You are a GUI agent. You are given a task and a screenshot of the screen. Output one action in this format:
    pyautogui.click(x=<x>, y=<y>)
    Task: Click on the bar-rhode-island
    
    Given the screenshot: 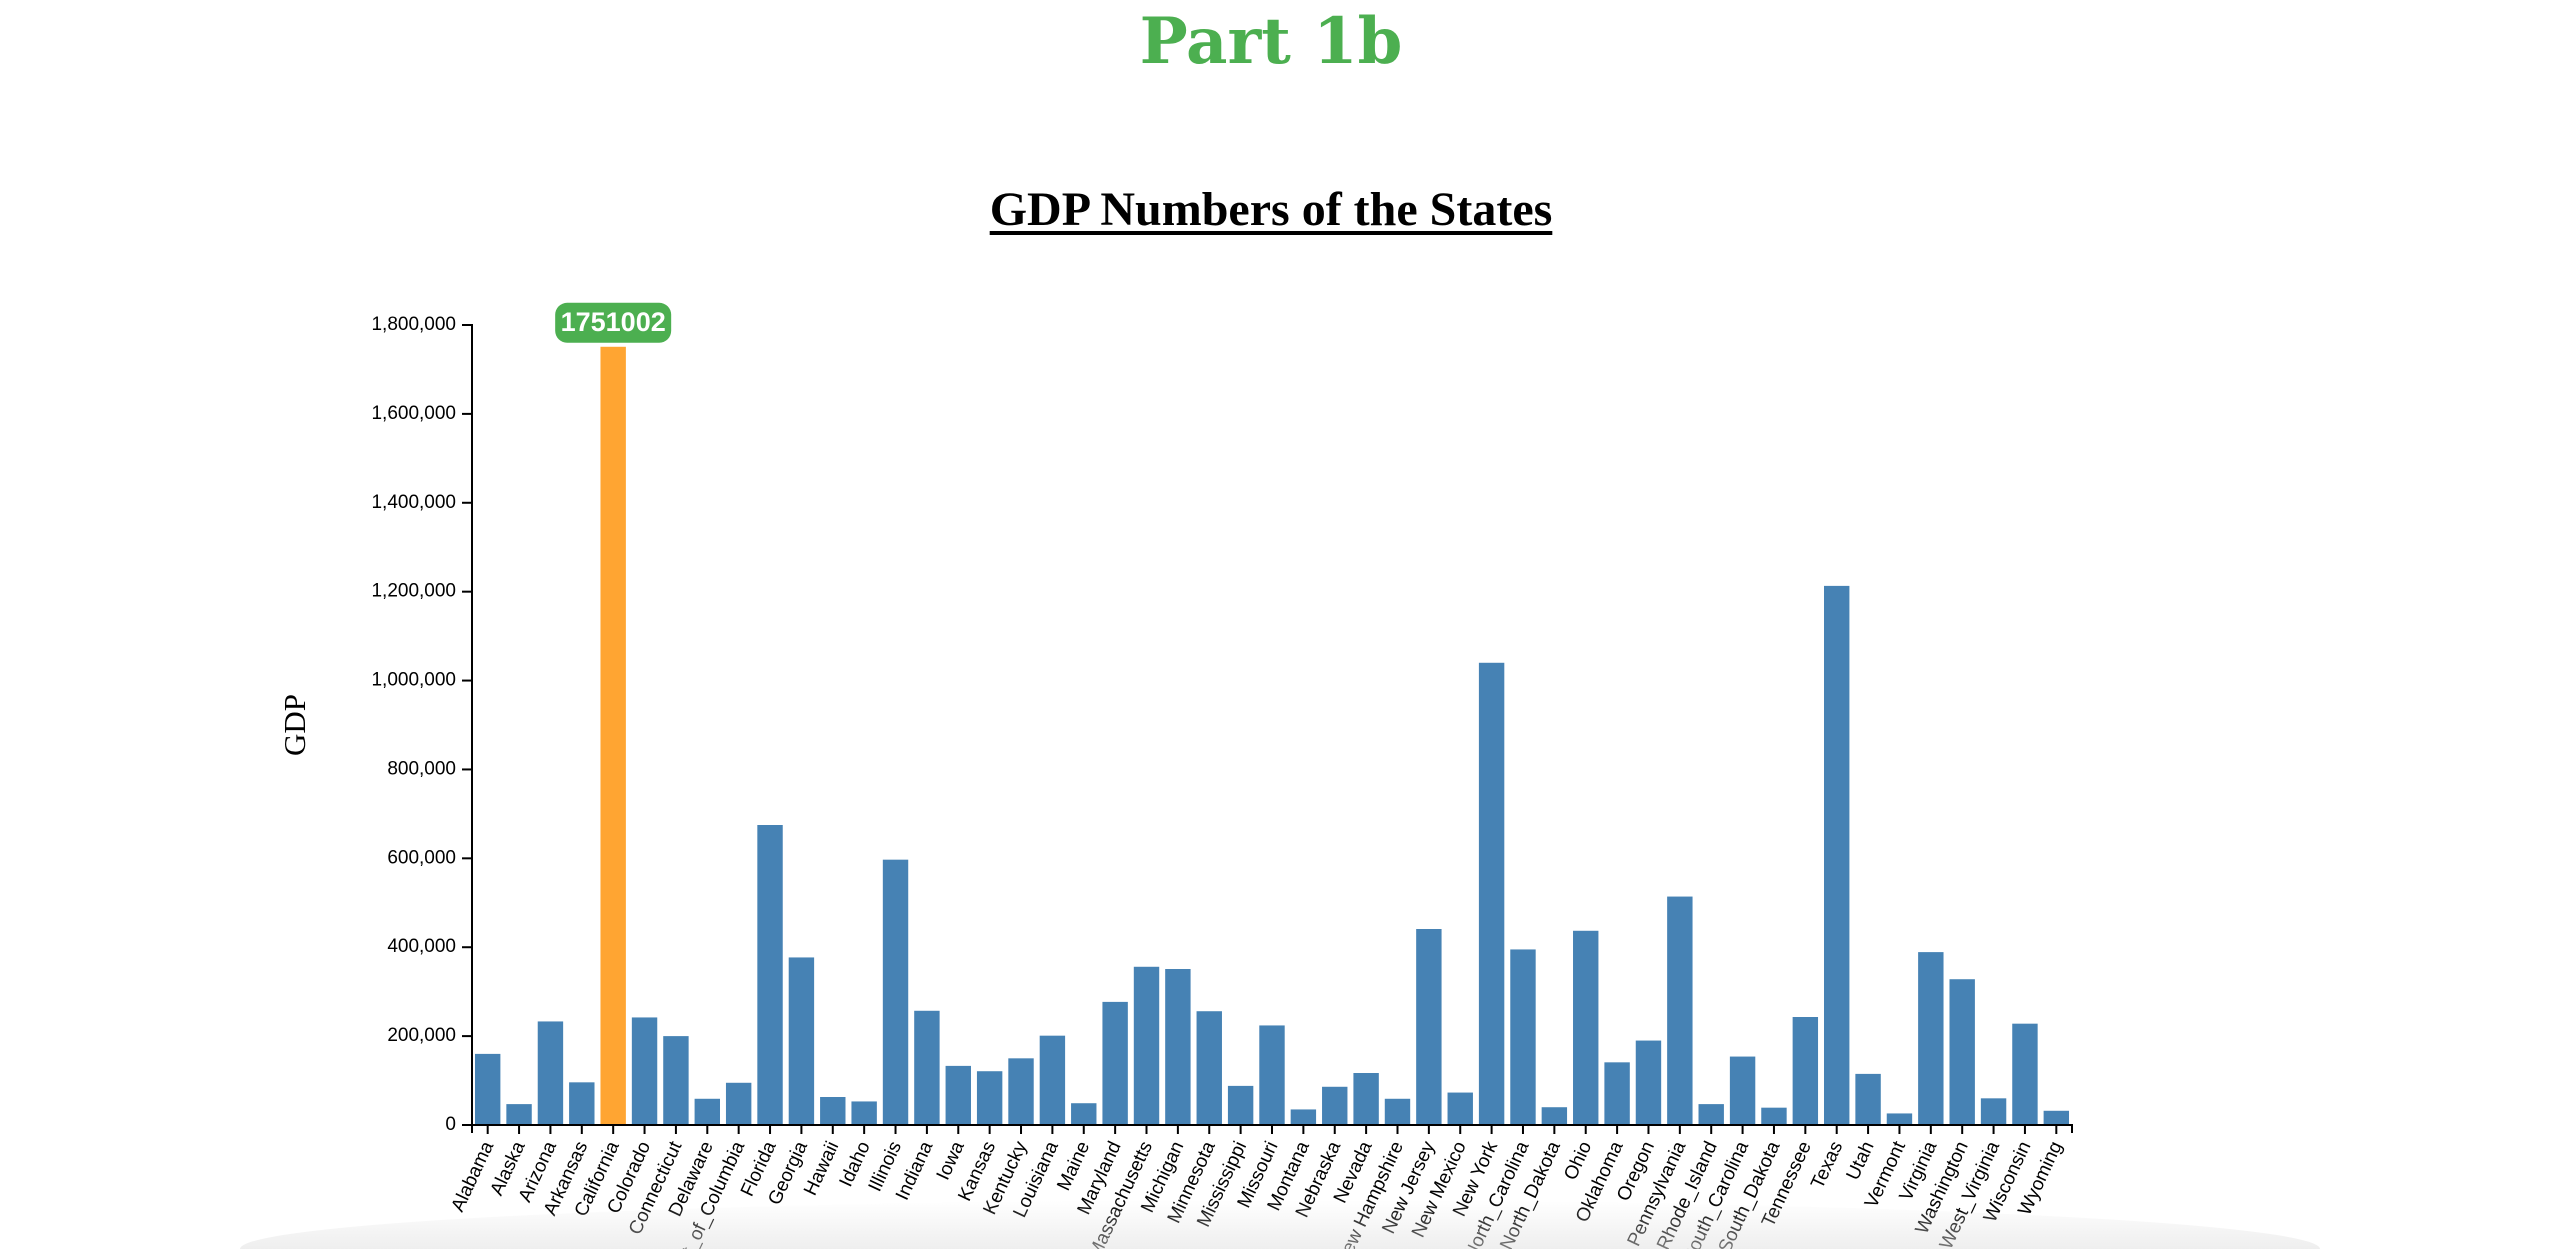 What is the action you would take?
    pyautogui.click(x=1711, y=1114)
    